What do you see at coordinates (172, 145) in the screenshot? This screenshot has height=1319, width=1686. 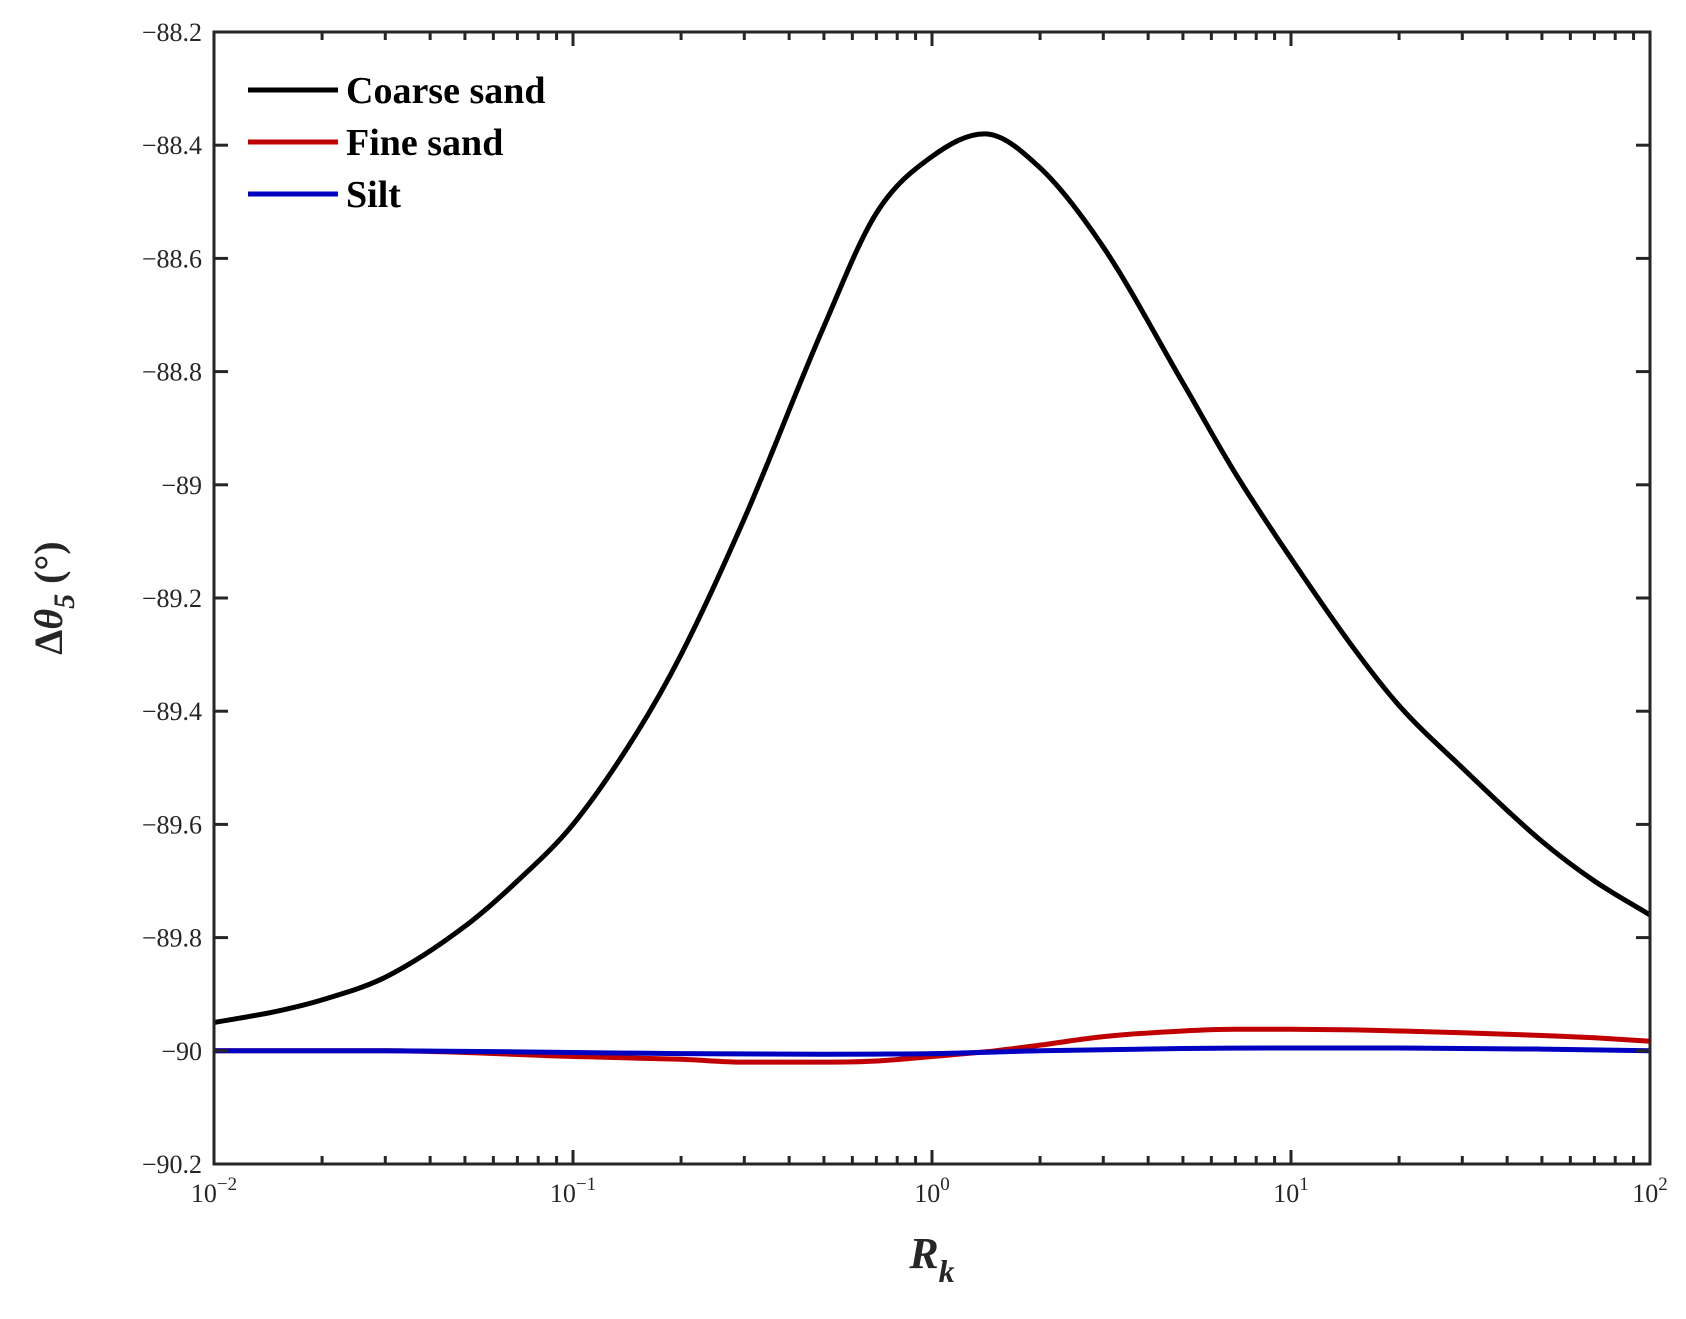 I see `y-tick-label: −88.4` at bounding box center [172, 145].